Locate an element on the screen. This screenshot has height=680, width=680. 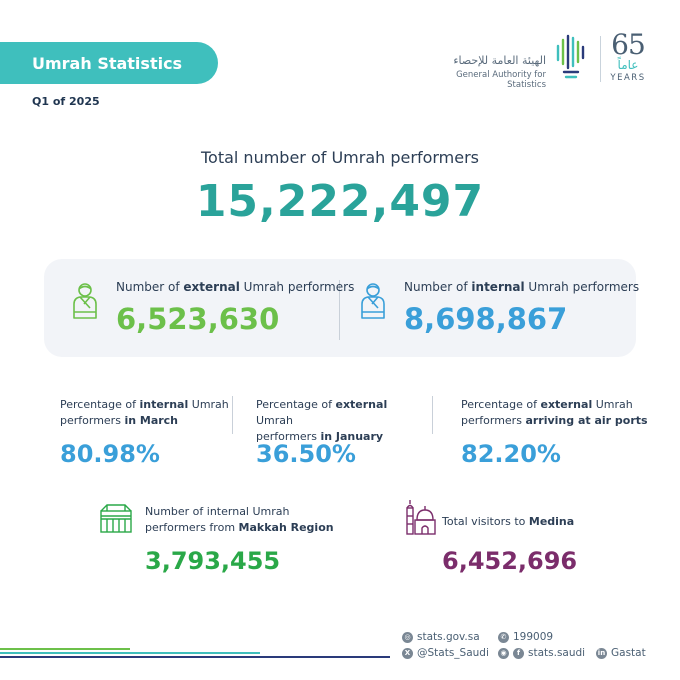
linkedin-icon: in is located at coordinates (601, 653).